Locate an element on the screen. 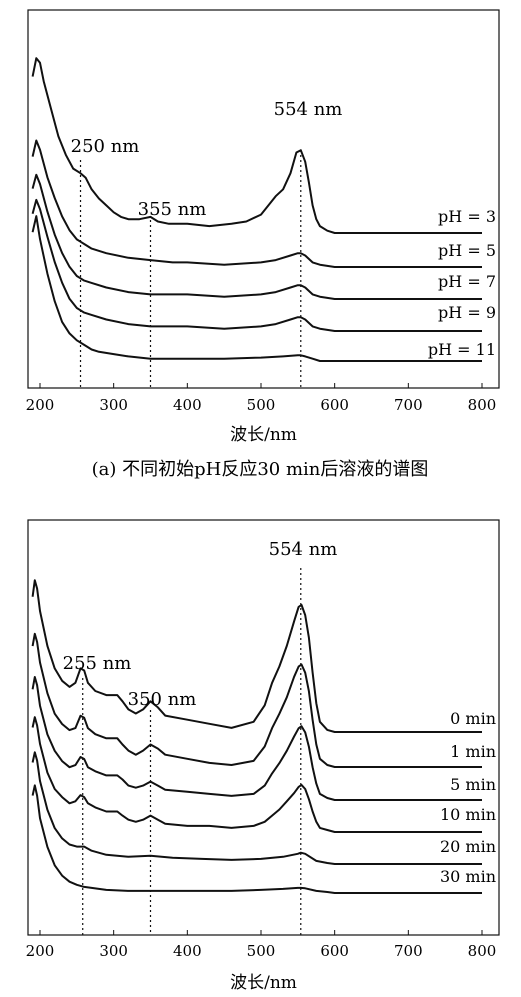  series-label: pH = 9 is located at coordinates (467, 312).